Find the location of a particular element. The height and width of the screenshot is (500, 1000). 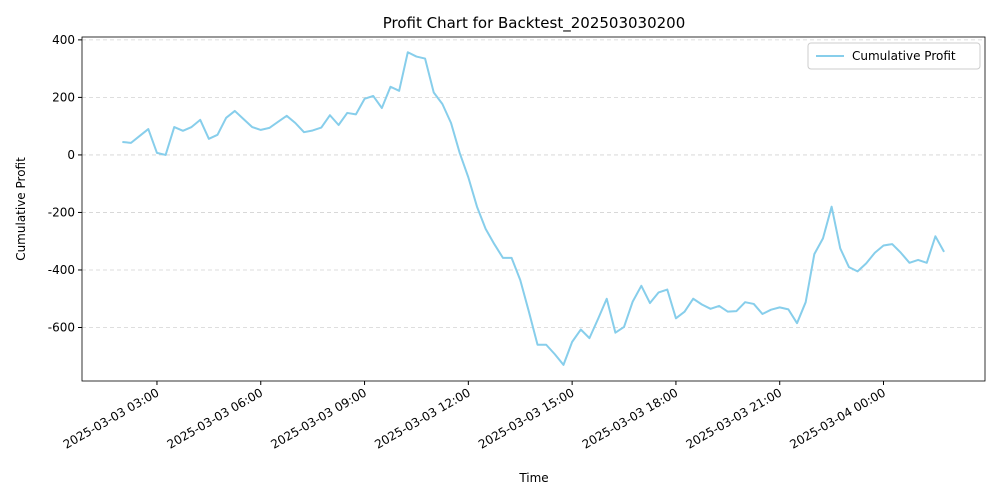

y-tick-label: 0 is located at coordinates (71, 155).